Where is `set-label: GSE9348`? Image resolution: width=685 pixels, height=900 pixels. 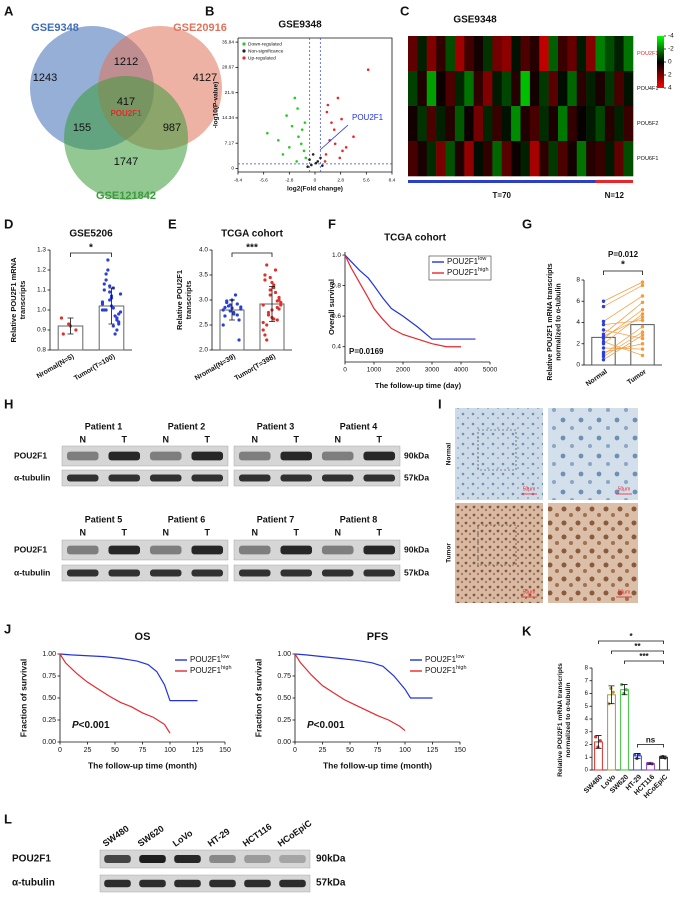 set-label: GSE9348 is located at coordinates (55, 28).